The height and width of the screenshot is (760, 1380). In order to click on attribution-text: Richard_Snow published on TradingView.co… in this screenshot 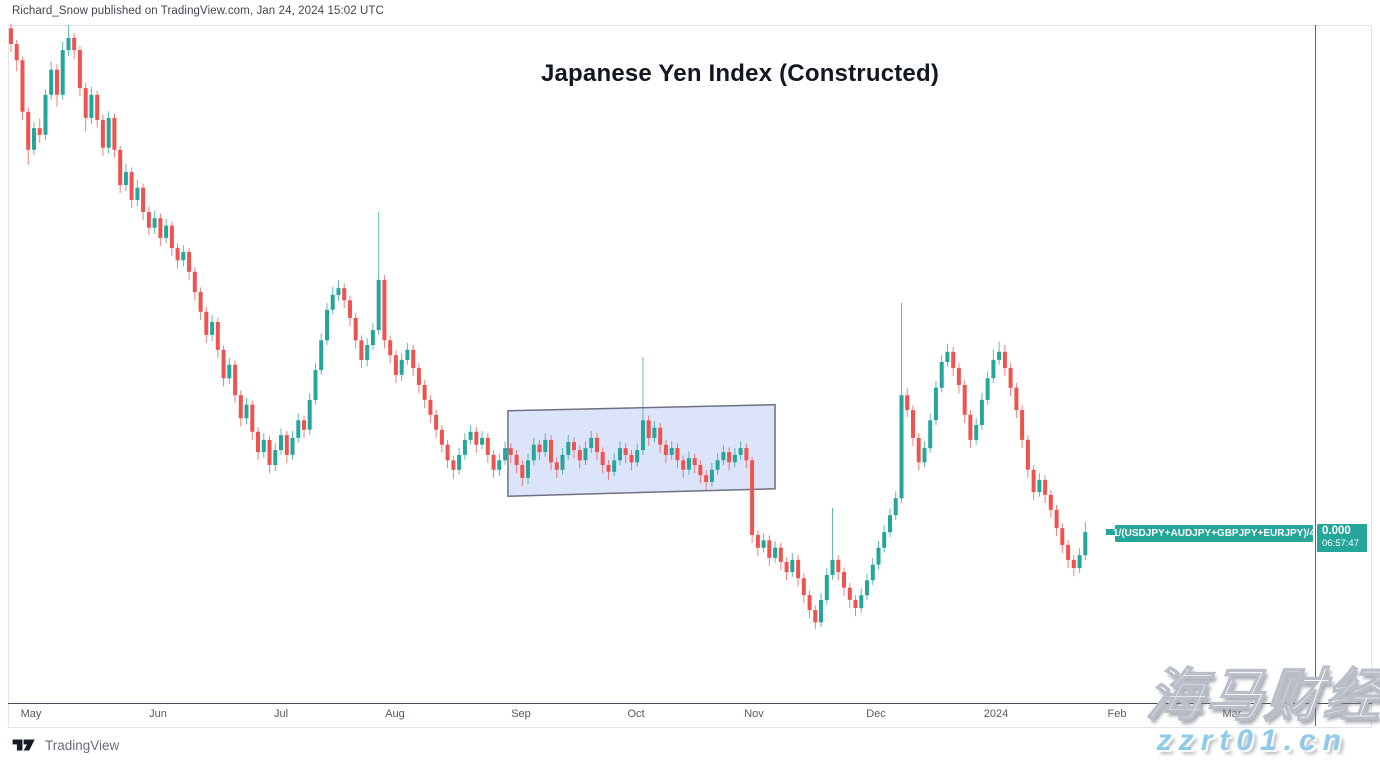, I will do `click(198, 11)`.